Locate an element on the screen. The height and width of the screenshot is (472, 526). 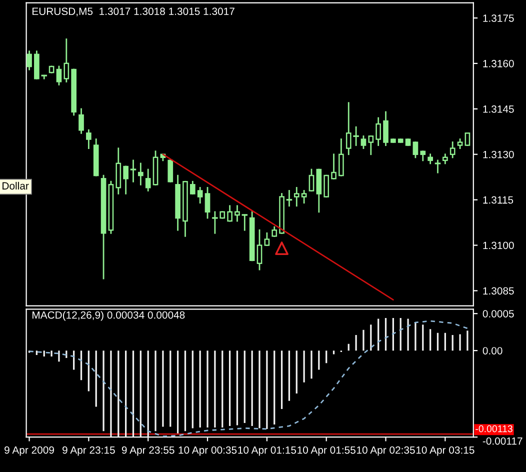
x-tick-label: 10 Apr 01:55 is located at coordinates (327, 451).